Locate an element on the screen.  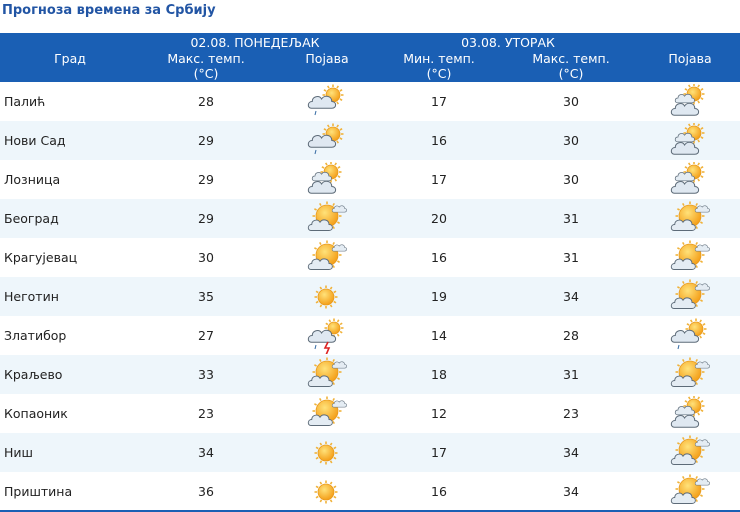
min-temp-day2: 14 is located at coordinates (439, 335).